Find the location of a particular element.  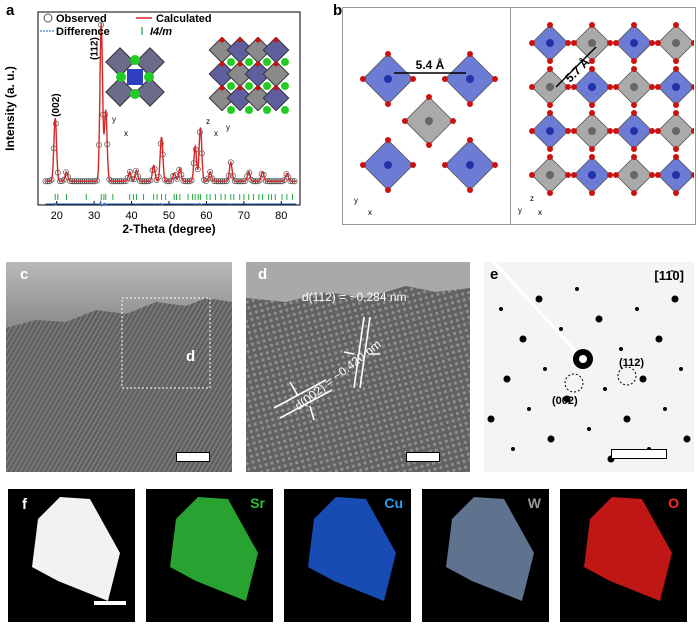

o-label: O is located at coordinates (673, 503).